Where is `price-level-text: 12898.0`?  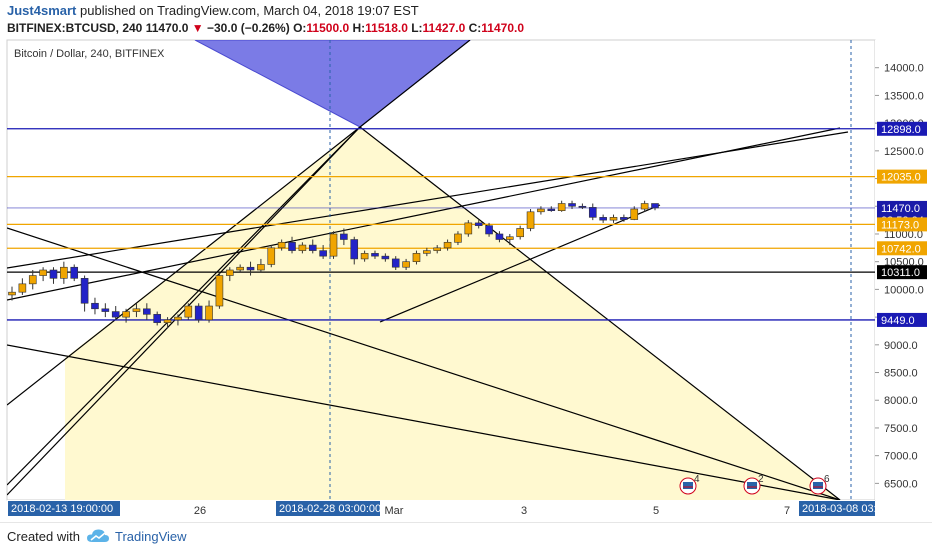 price-level-text: 12898.0 is located at coordinates (901, 130).